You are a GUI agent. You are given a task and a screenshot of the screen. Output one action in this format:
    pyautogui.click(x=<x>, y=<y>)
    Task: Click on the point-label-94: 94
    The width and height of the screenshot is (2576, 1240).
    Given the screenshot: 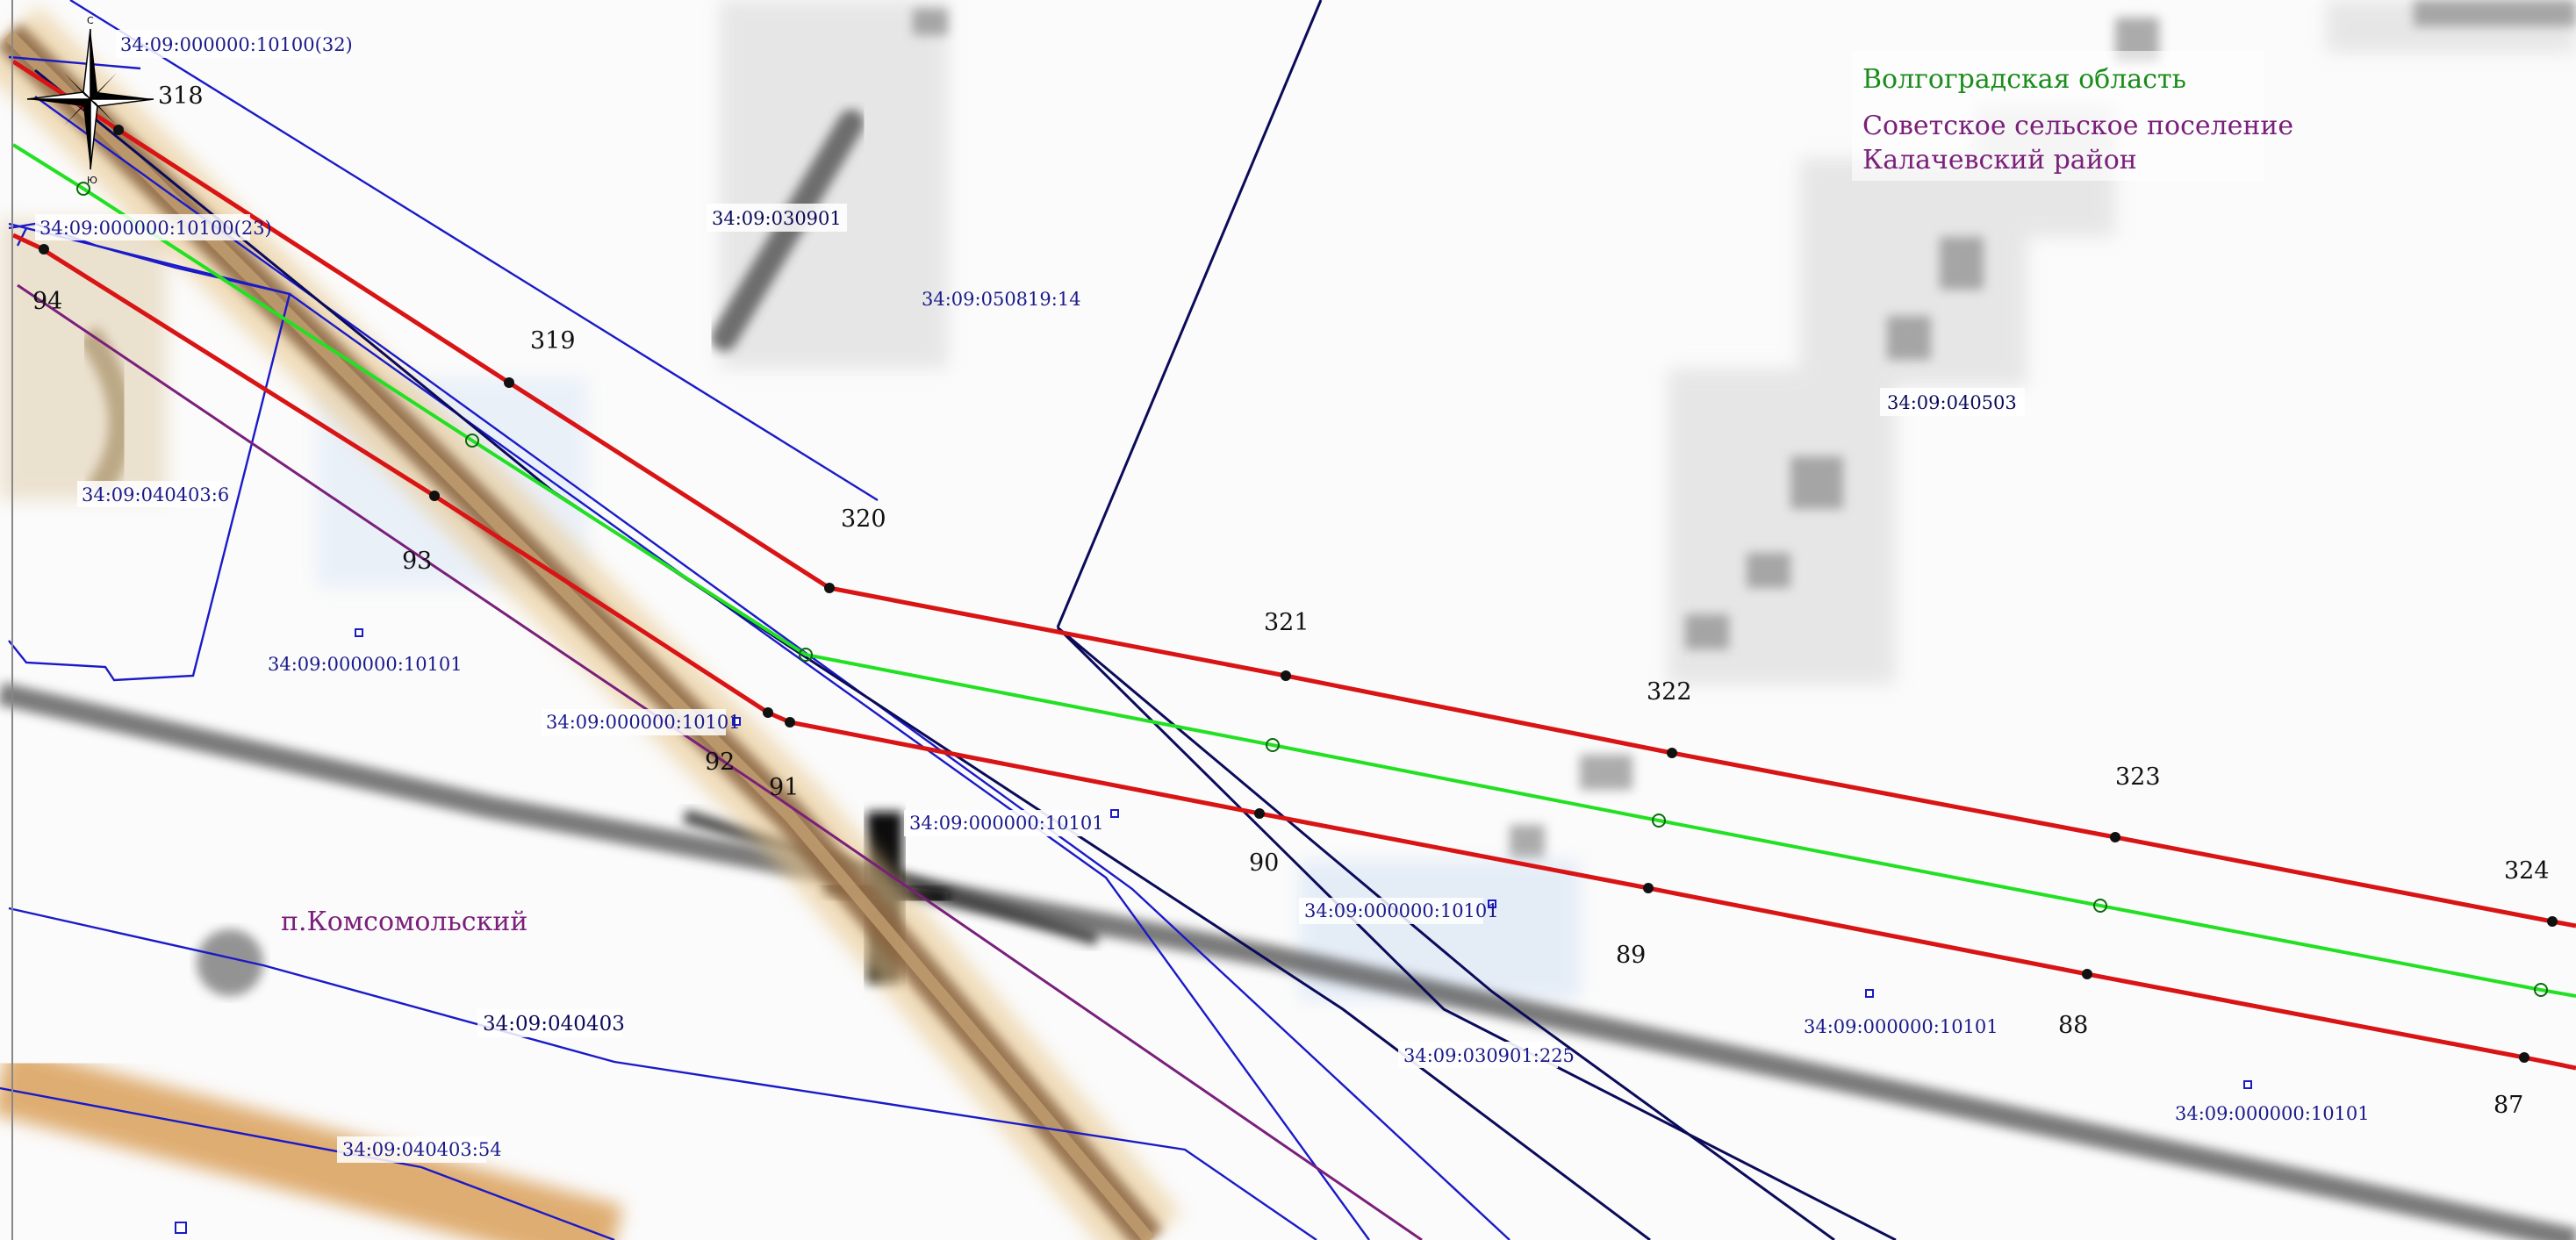 What is the action you would take?
    pyautogui.click(x=47, y=301)
    